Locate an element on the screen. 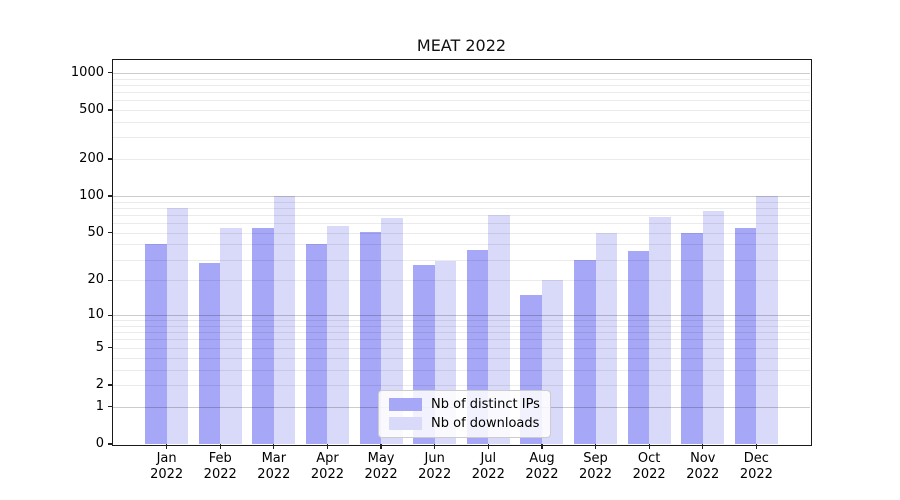 This screenshot has width=900, height=500. x-tick-label: Sep 2022 is located at coordinates (596, 467).